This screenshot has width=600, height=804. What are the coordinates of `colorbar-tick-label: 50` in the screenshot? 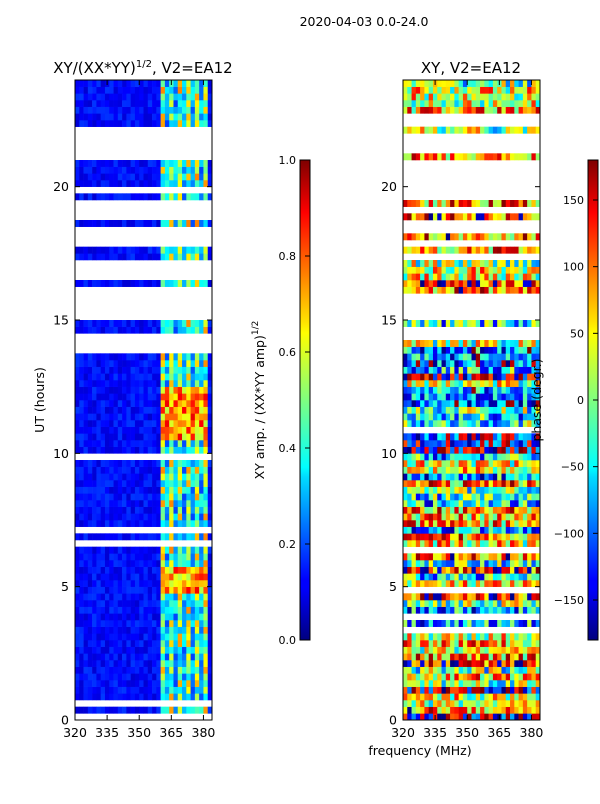 It's located at (577, 333).